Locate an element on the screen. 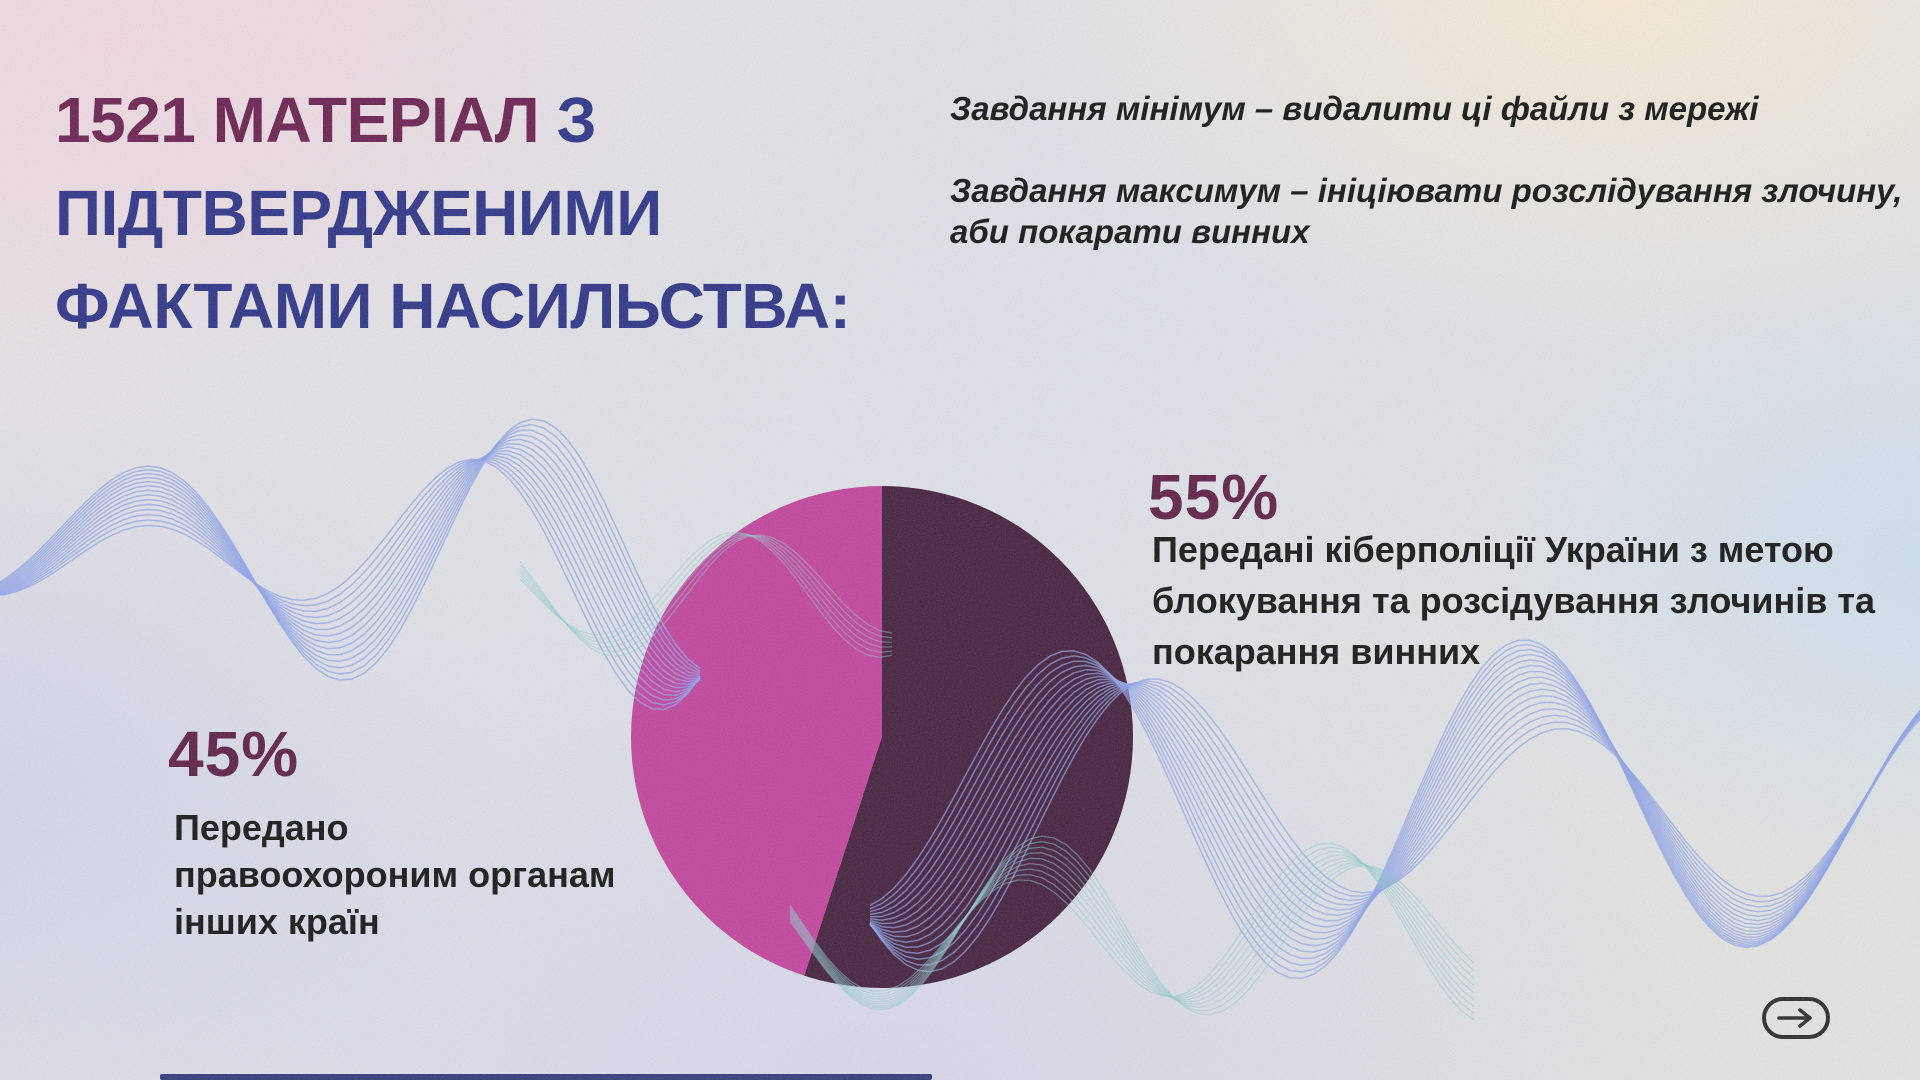  stat-45-desc-line1: Передано is located at coordinates (261, 827).